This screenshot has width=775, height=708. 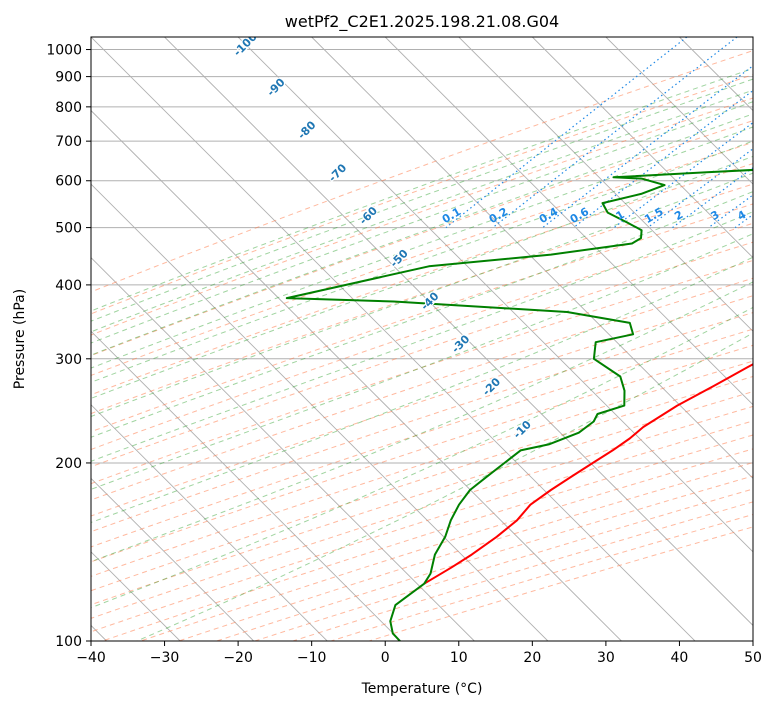 What do you see at coordinates (68, 464) in the screenshot?
I see `y-tick-label: 200` at bounding box center [68, 464].